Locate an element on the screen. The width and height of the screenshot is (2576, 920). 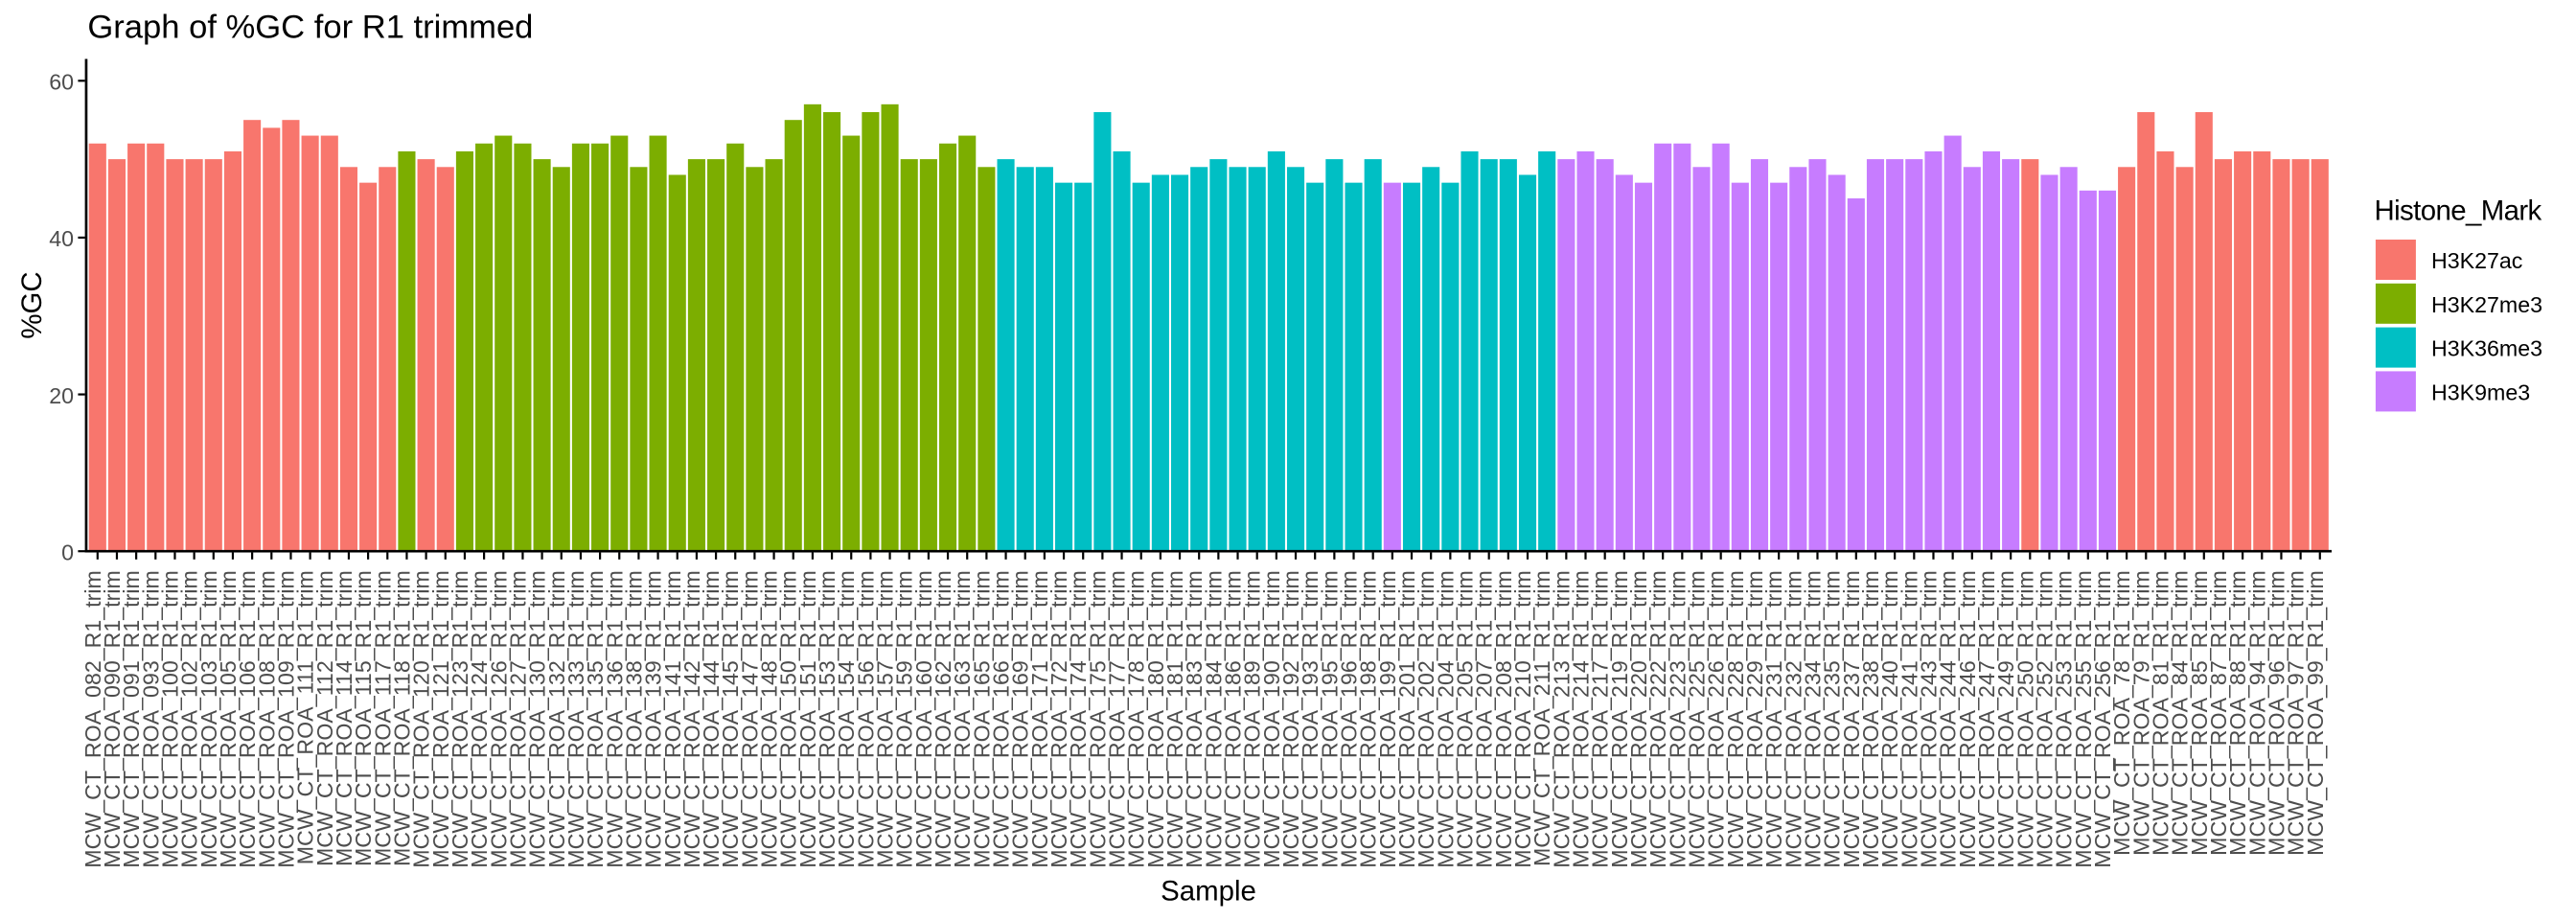
svg-text: MCW_CT_ROA_214_R1_trim is located at coordinates (1581, 719).